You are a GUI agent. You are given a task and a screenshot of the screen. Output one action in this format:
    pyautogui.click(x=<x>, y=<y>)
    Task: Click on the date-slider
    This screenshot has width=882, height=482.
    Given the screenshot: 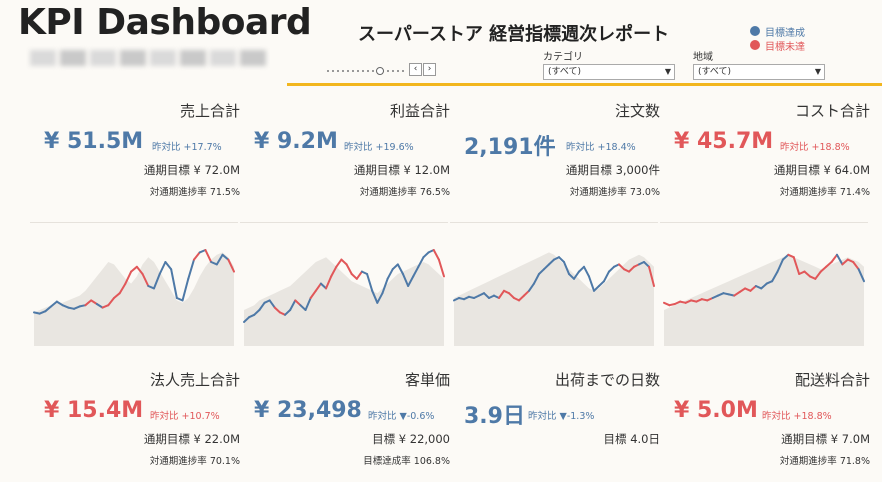 What is the action you would take?
    pyautogui.click(x=367, y=71)
    